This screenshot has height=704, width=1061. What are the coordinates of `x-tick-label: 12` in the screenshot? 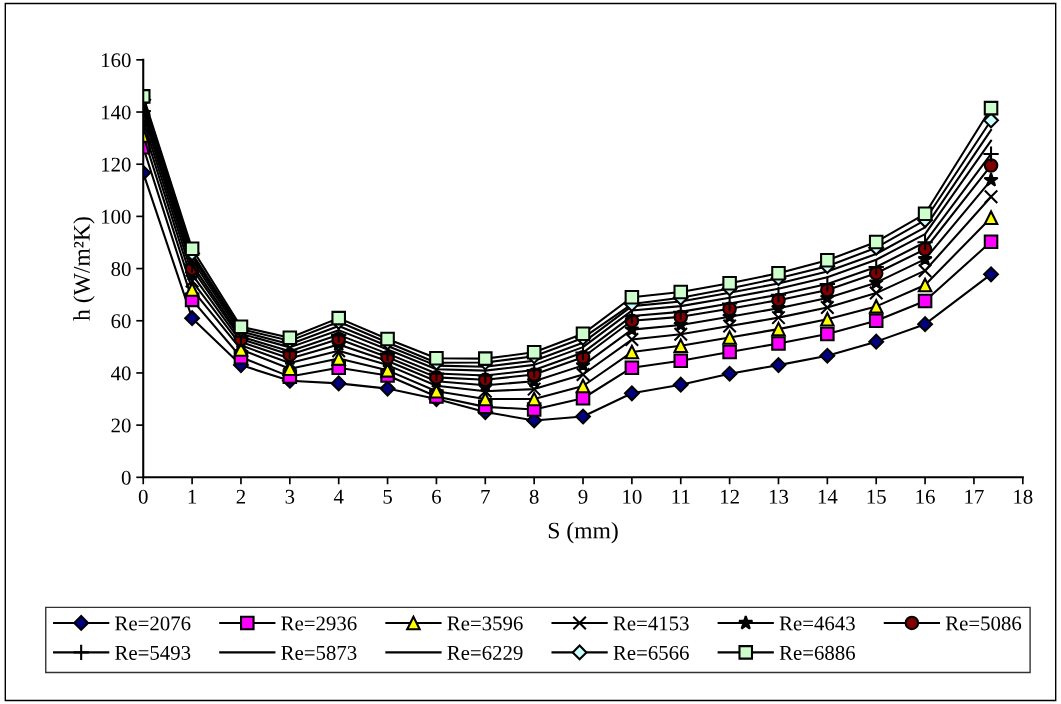 It's located at (730, 496).